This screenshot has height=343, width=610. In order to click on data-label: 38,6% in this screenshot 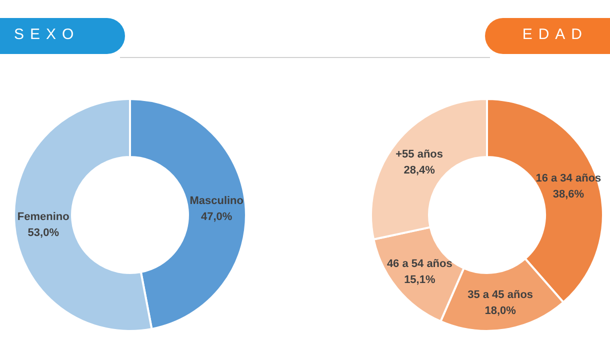, I will do `click(568, 194)`.